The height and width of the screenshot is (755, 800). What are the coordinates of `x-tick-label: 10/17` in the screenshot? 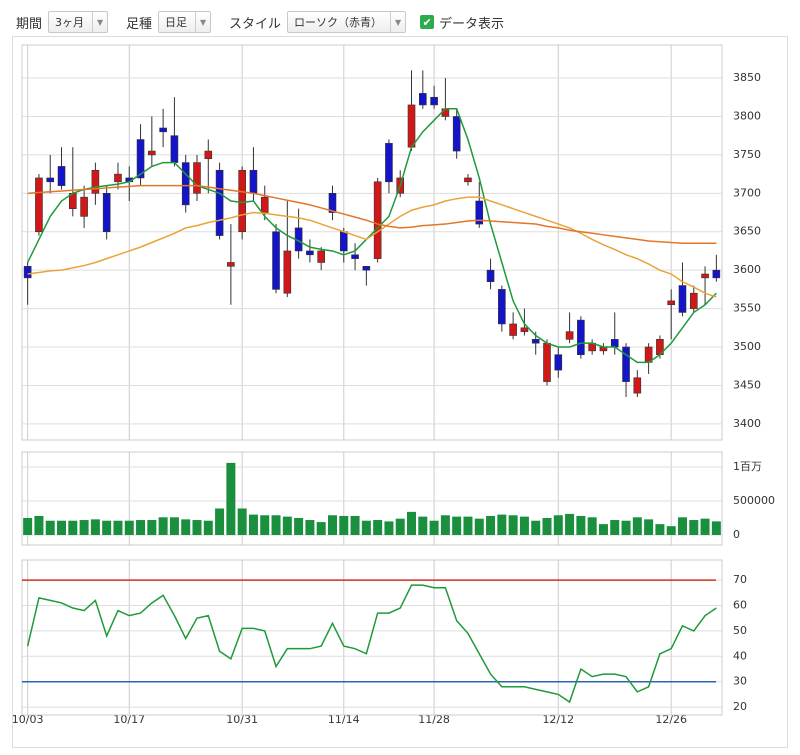 It's located at (129, 719).